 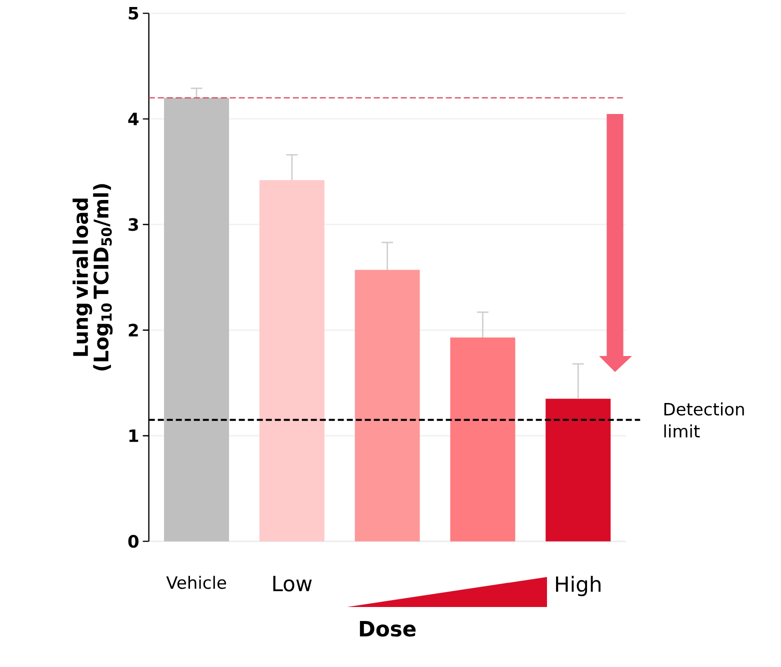 What do you see at coordinates (388, 629) in the screenshot?
I see `x-axis-title: Dose` at bounding box center [388, 629].